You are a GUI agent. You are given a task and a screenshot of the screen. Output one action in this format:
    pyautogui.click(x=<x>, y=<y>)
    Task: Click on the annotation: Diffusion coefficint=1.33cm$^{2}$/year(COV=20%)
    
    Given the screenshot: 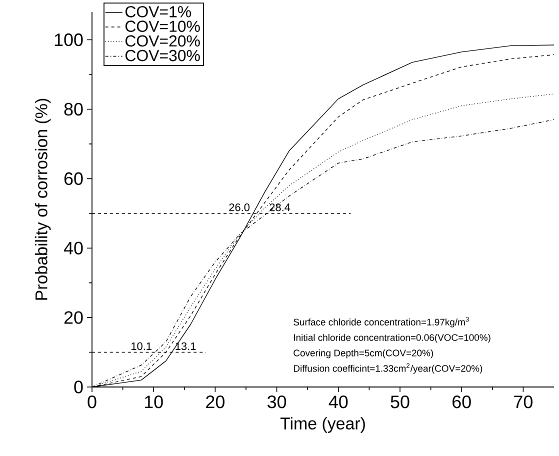 What is the action you would take?
    pyautogui.click(x=388, y=368)
    